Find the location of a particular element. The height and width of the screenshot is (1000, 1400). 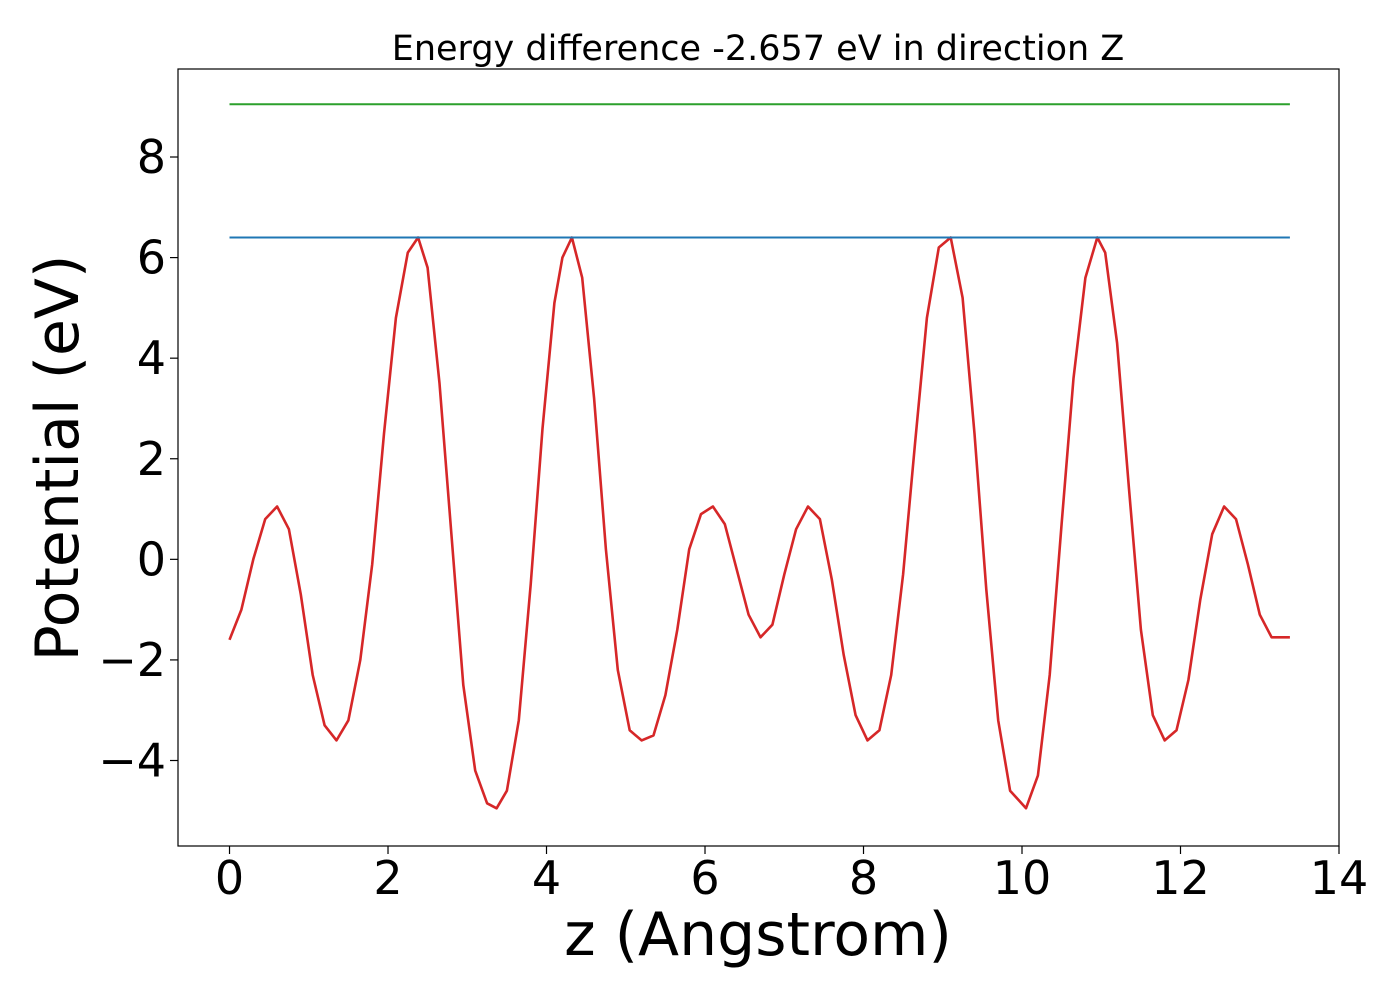

x-tick-label: 4 is located at coordinates (546, 878).